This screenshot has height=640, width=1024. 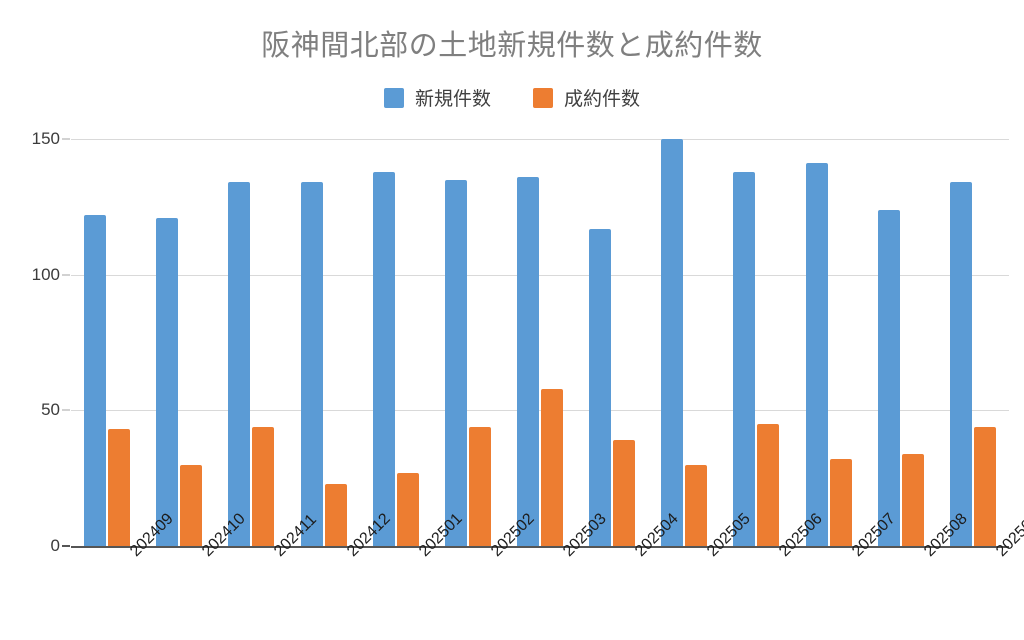 I want to click on x-axis-tick-label: 202411, so click(x=296, y=536).